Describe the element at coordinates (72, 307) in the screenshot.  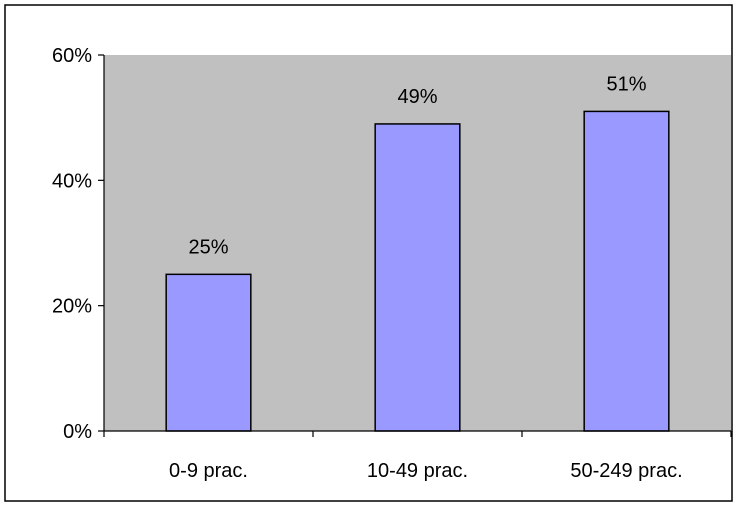
I see `y-tick-label: 20%` at that location.